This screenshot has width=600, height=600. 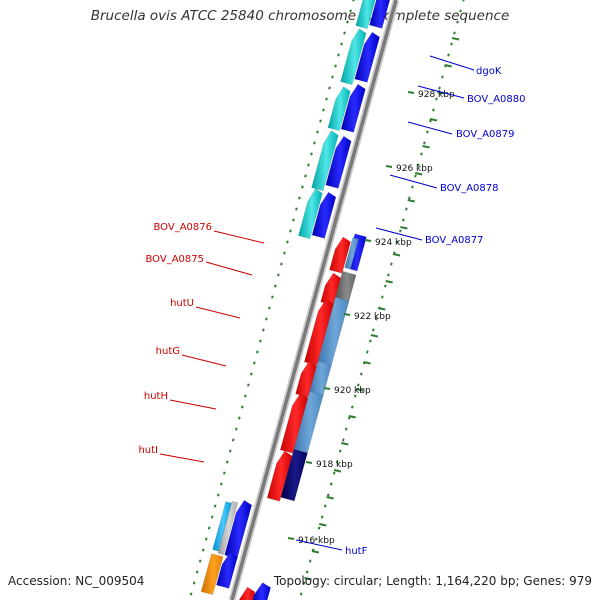 I want to click on gene-BOV_A0876-red, so click(x=340, y=255).